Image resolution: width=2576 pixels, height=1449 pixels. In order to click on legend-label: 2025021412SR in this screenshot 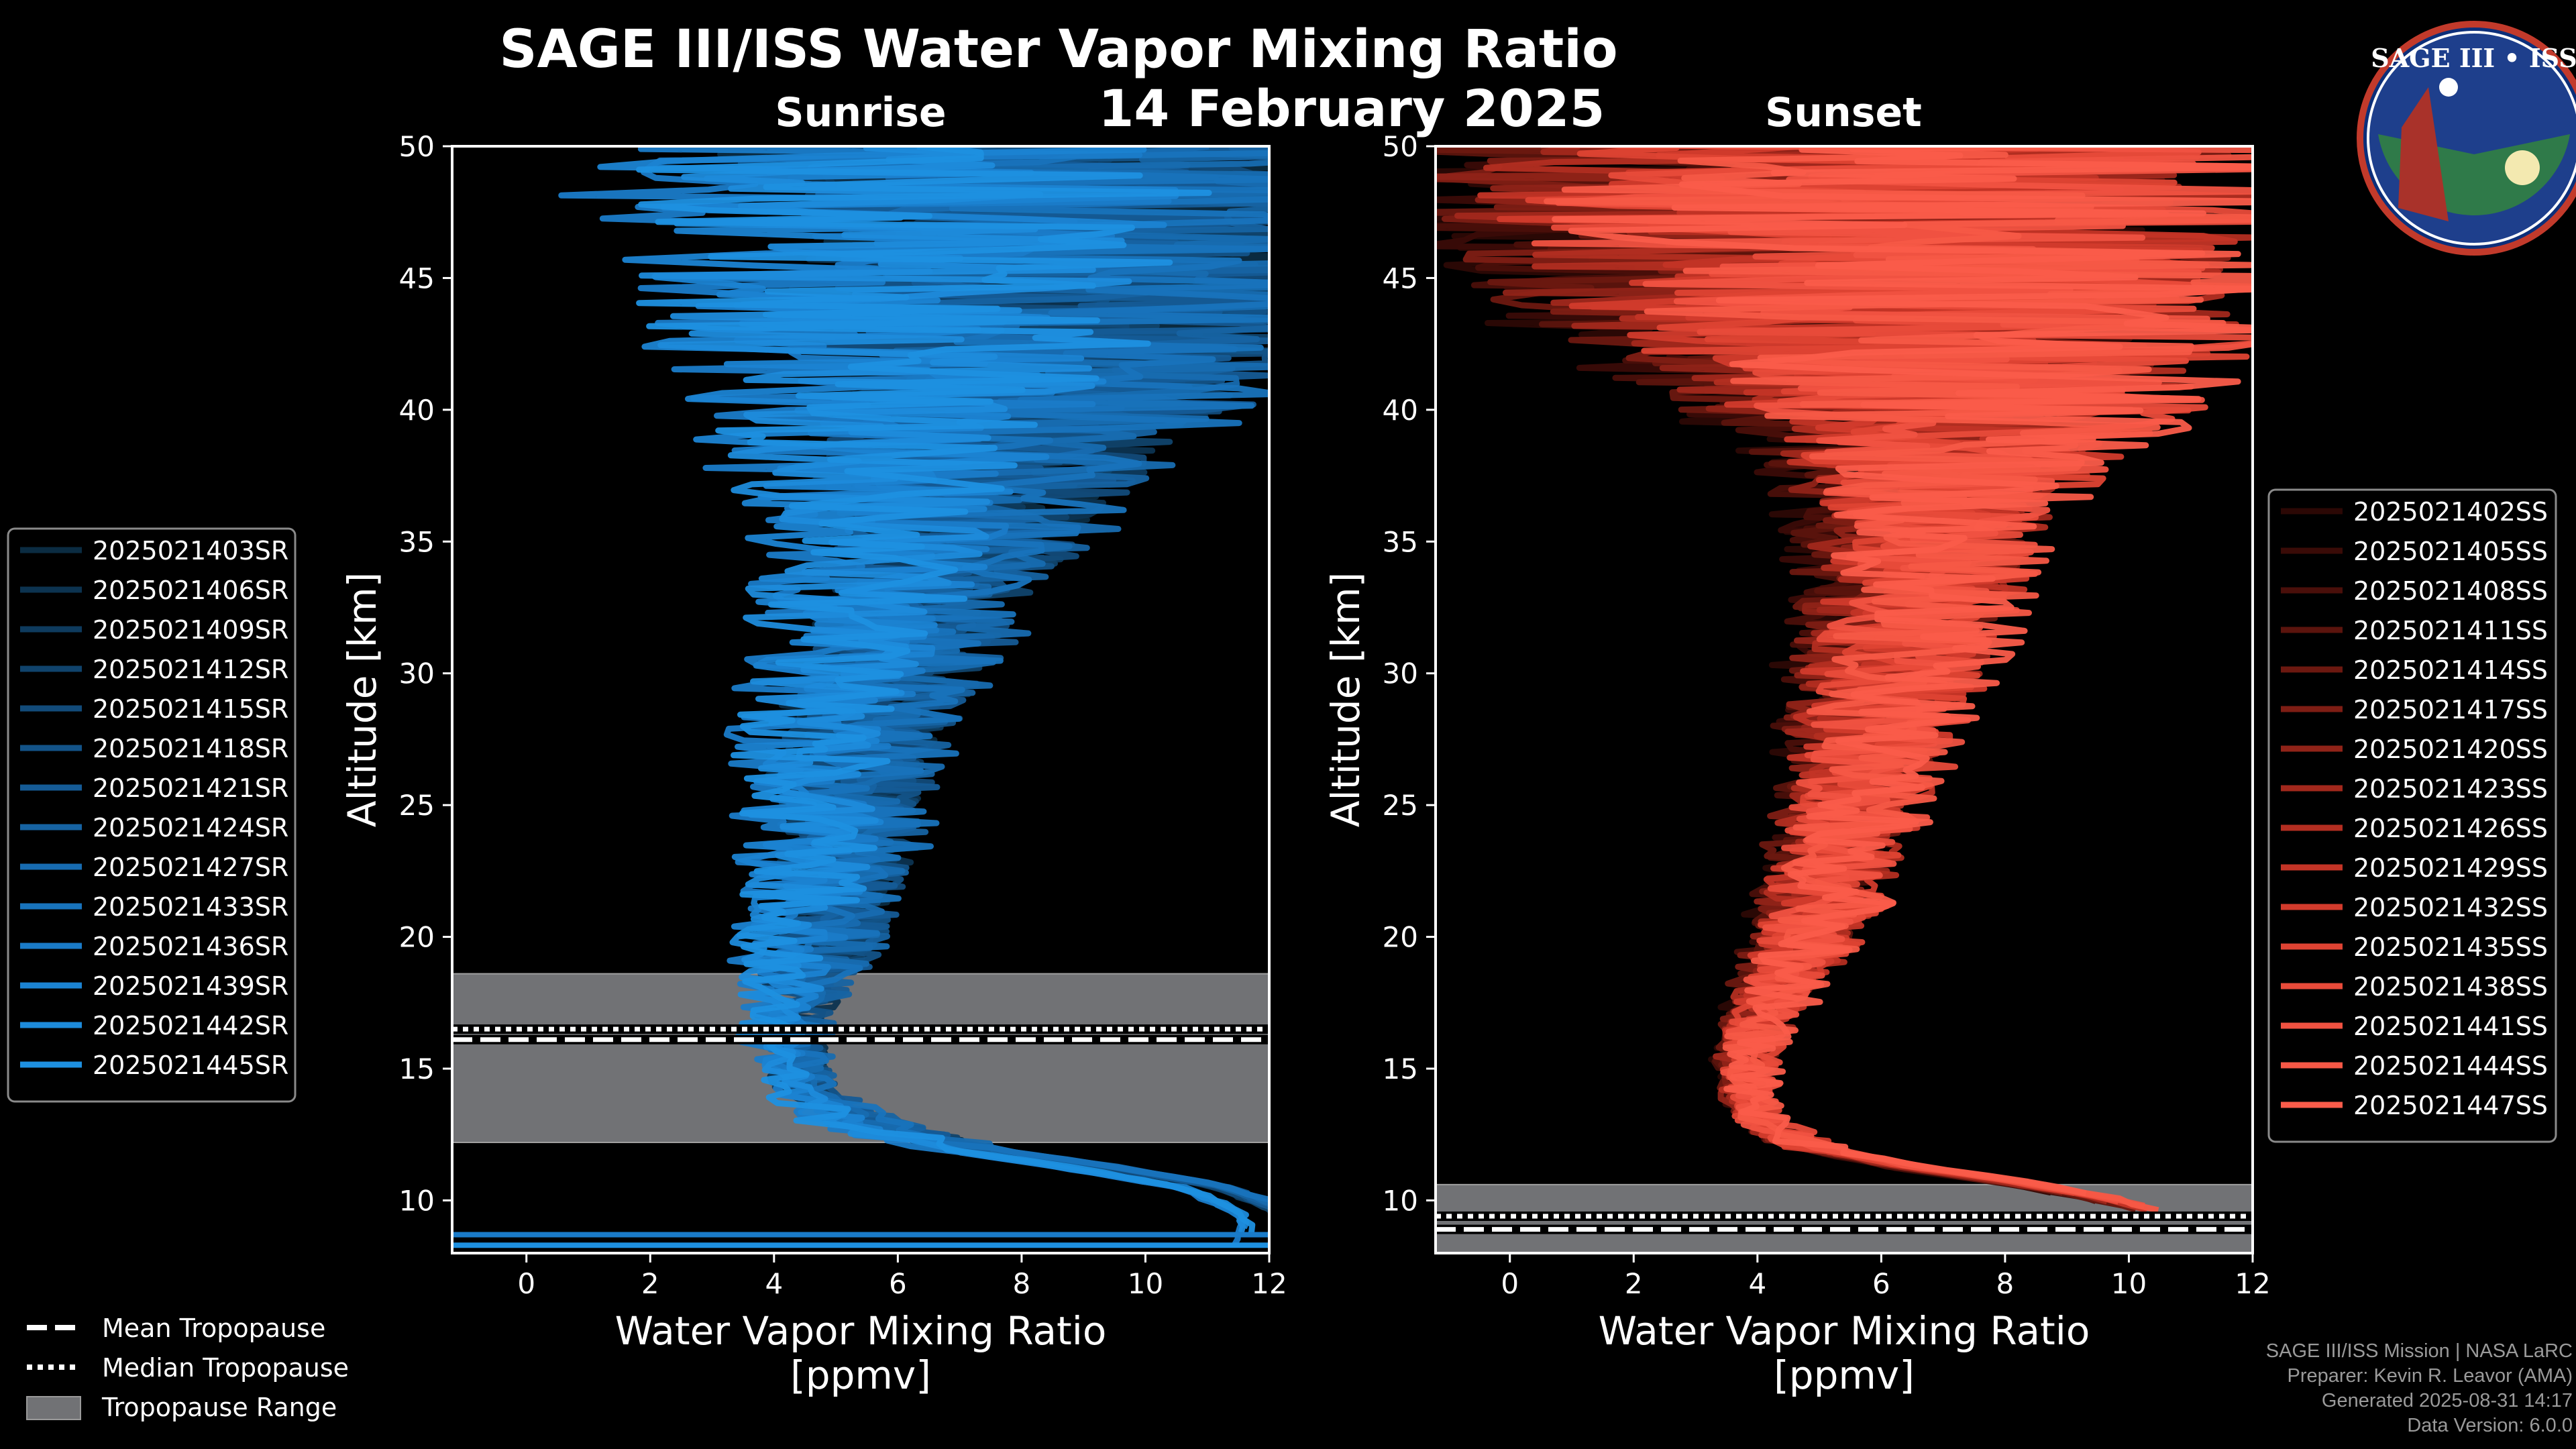, I will do `click(190, 669)`.